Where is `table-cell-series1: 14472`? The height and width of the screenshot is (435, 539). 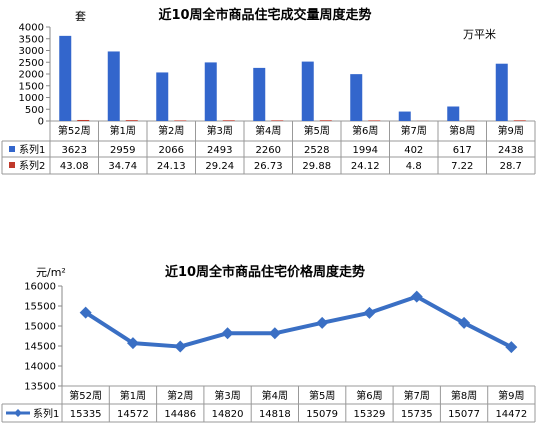
table-cell-series1: 14472 is located at coordinates (511, 414).